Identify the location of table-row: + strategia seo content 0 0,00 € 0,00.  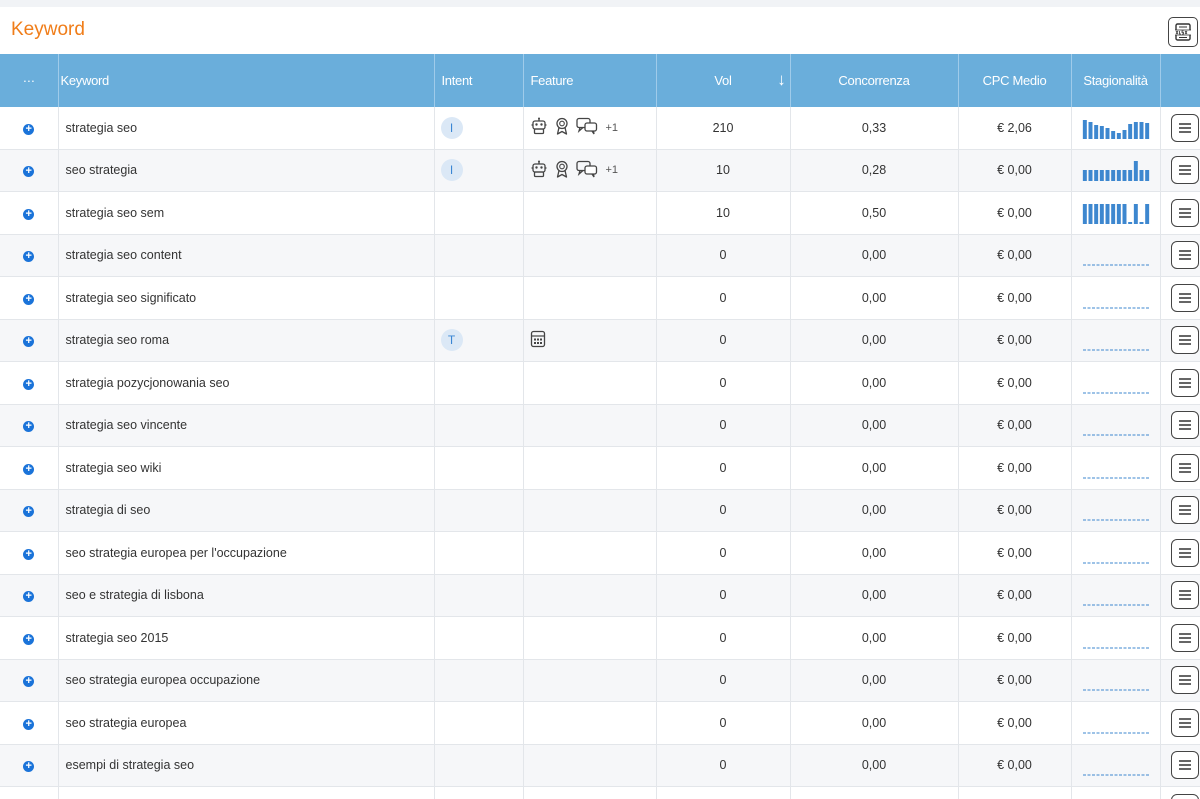
(600, 255).